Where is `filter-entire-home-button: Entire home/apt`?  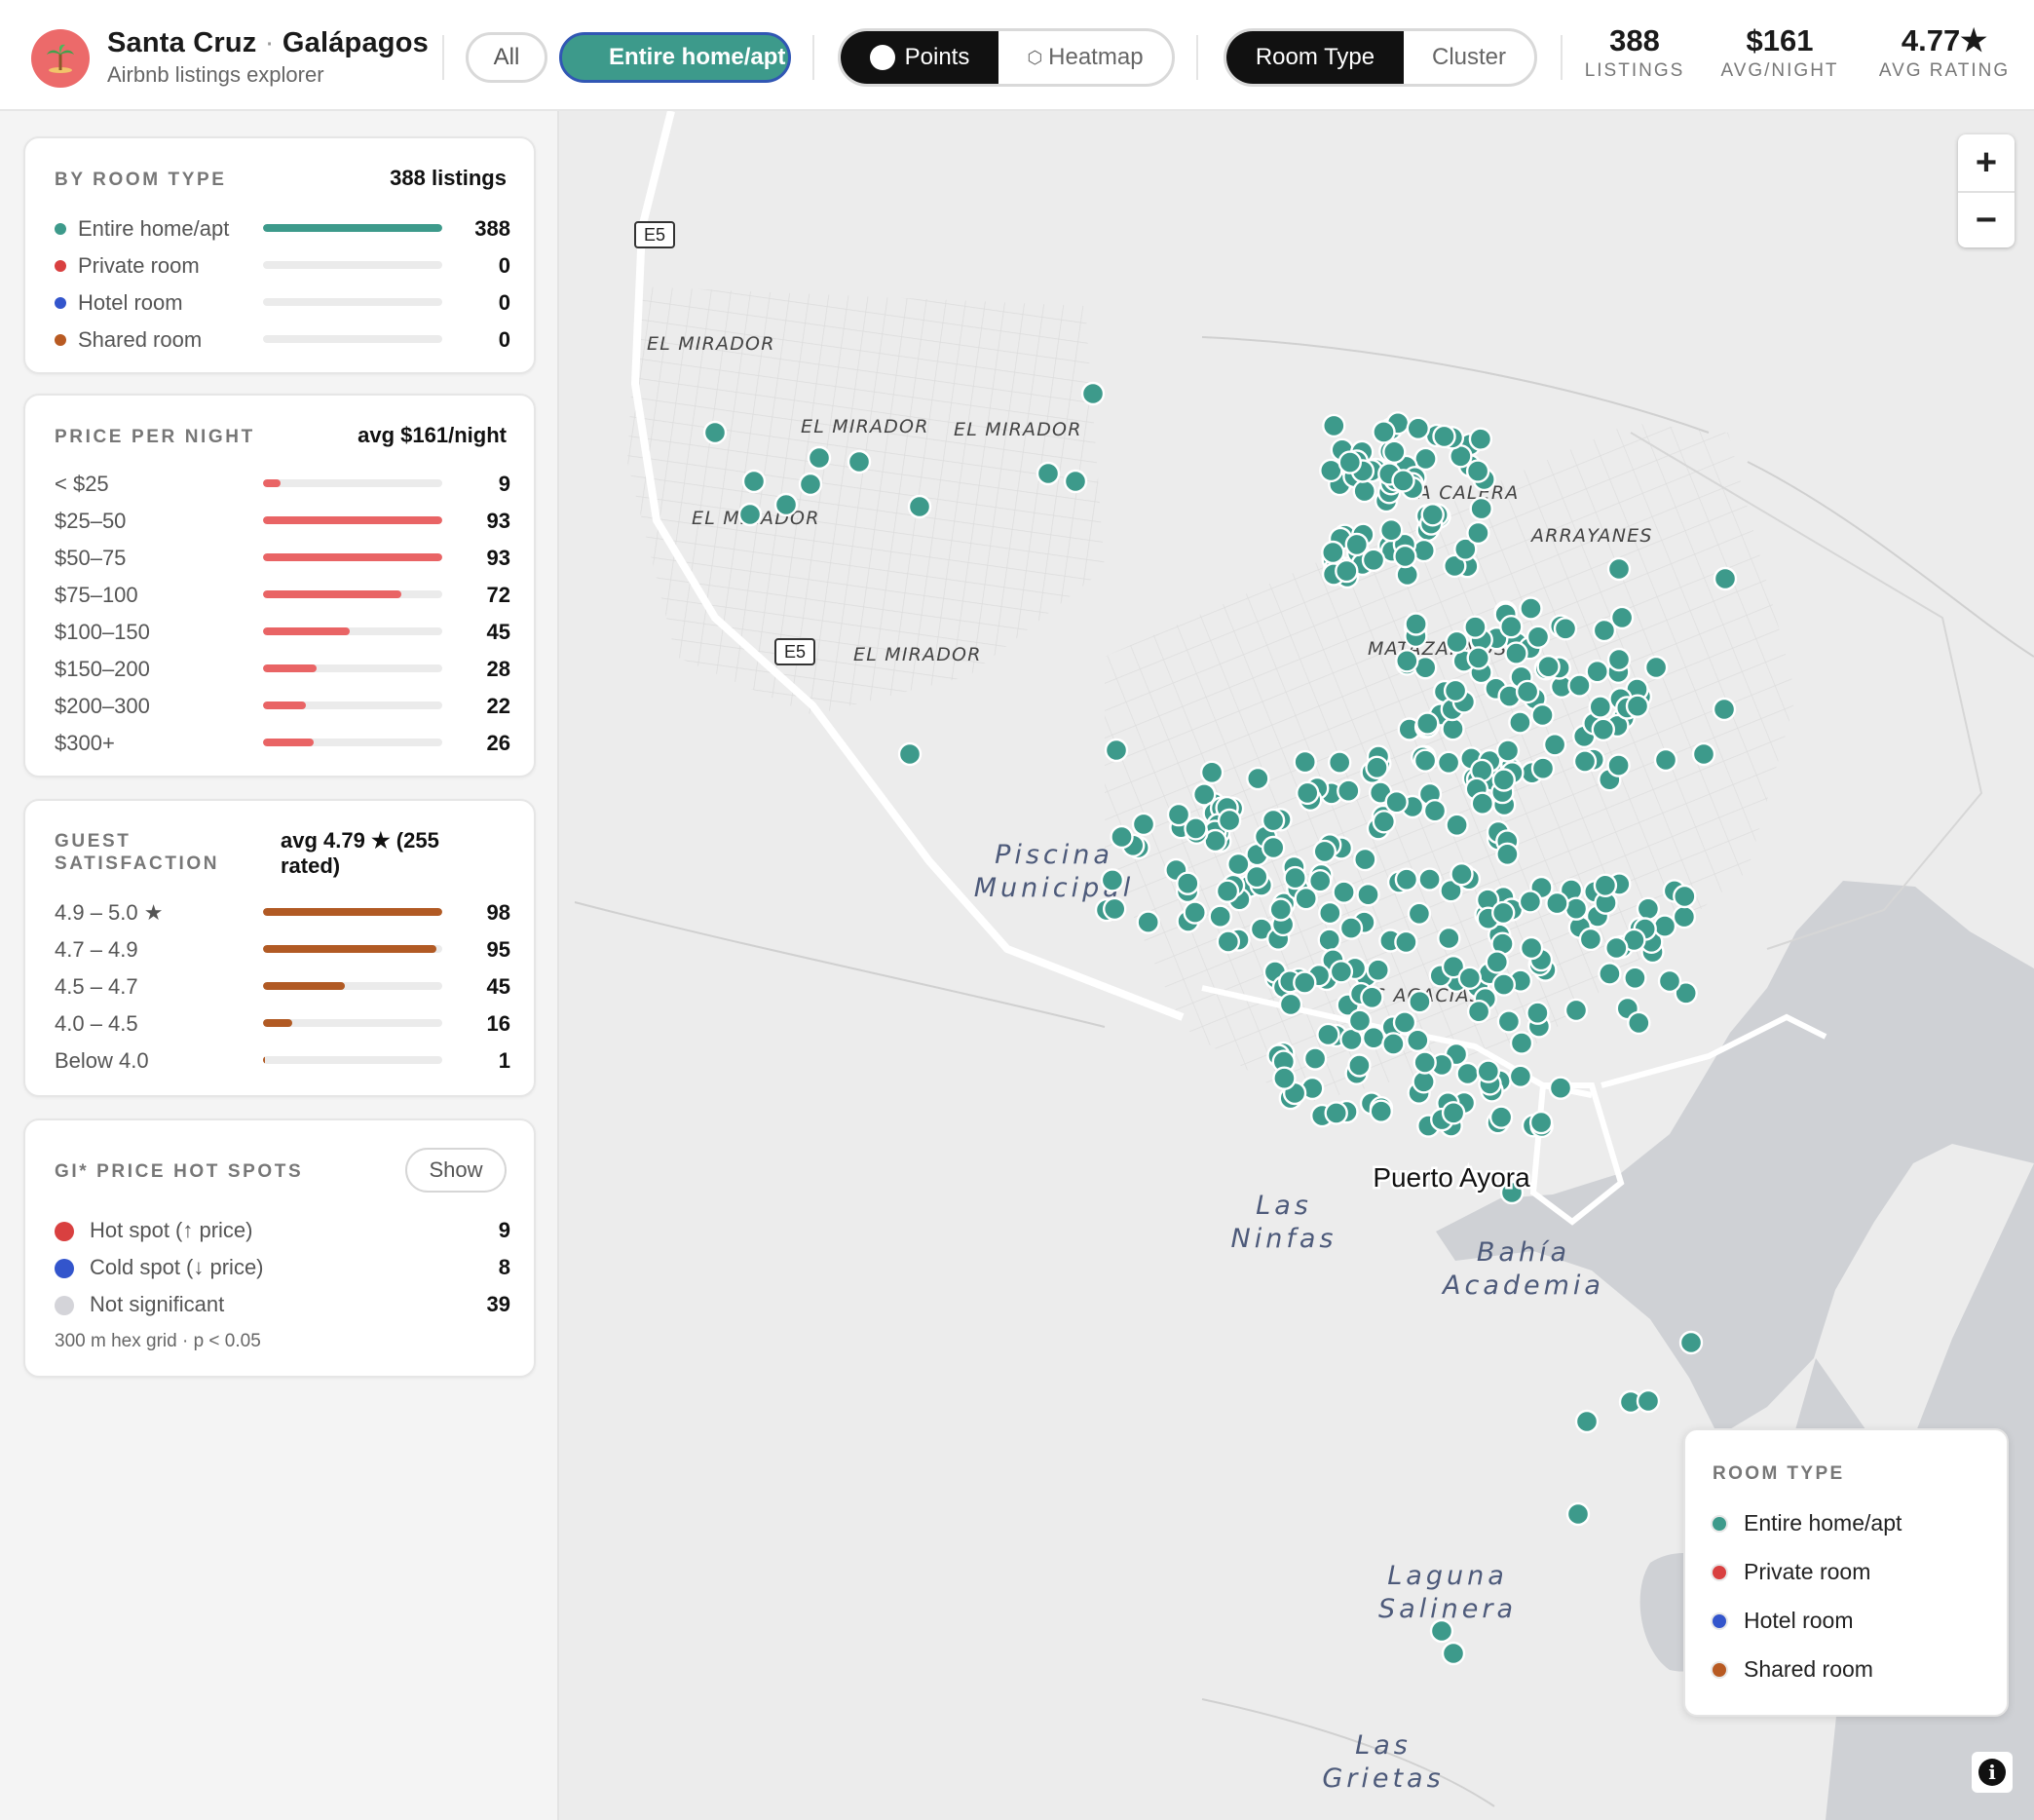
filter-entire-home-button: Entire home/apt is located at coordinates (675, 57).